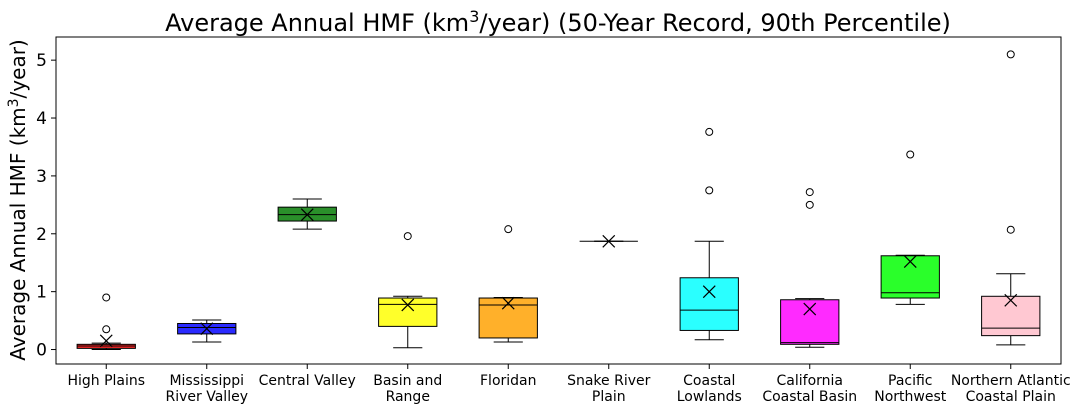  Describe the element at coordinates (41, 351) in the screenshot. I see `y-tick-label: 0` at that location.